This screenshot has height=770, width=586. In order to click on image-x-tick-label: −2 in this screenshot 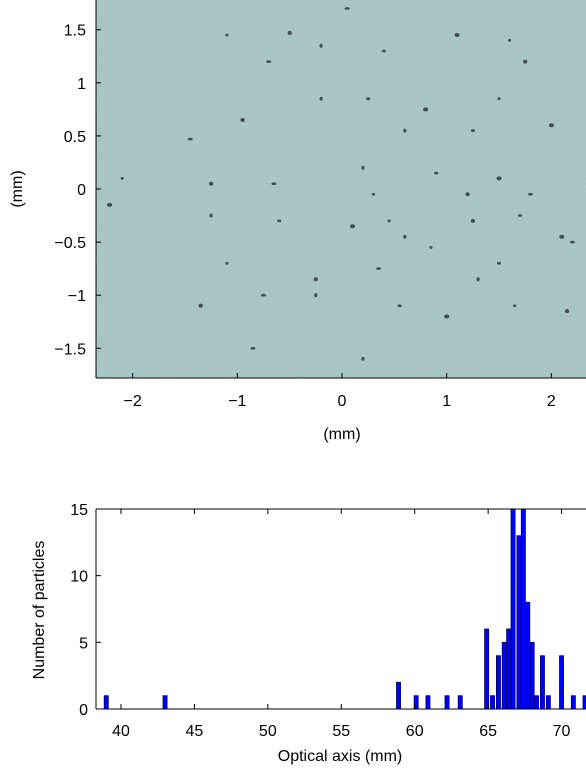, I will do `click(133, 401)`.